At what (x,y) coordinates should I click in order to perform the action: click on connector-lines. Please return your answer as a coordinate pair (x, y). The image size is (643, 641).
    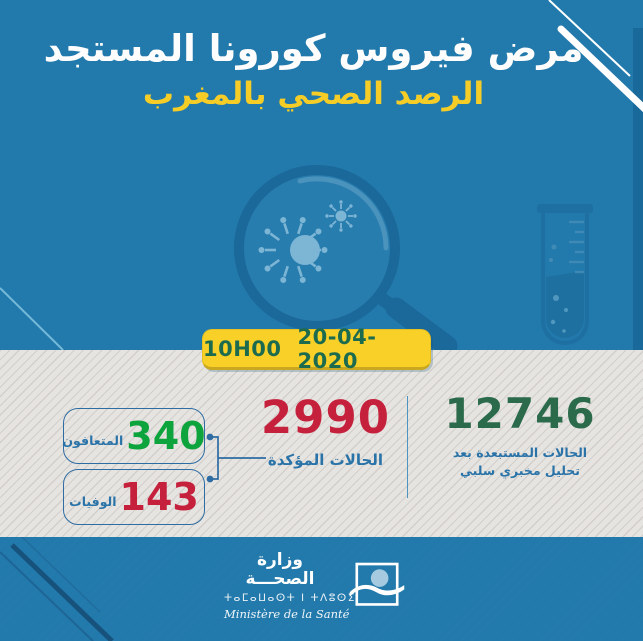
    Looking at the image, I should click on (236, 458).